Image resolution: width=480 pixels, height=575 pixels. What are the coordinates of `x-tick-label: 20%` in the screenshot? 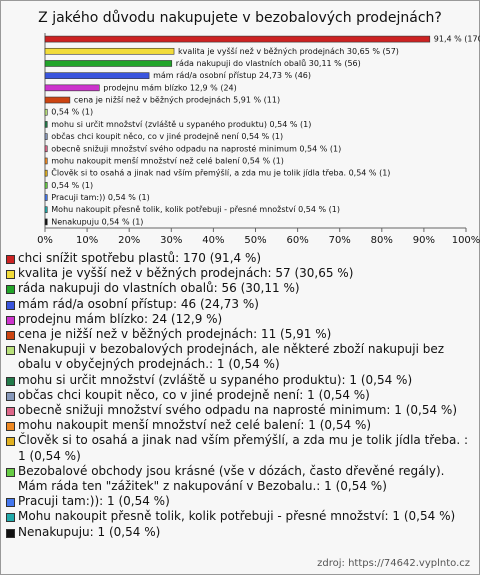 It's located at (129, 240).